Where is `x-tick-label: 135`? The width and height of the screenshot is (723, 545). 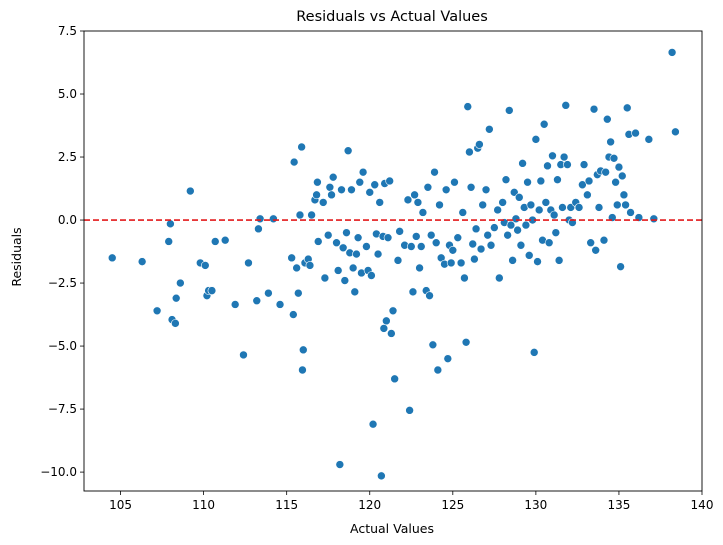
x-tick-label: 135 is located at coordinates (618, 505).